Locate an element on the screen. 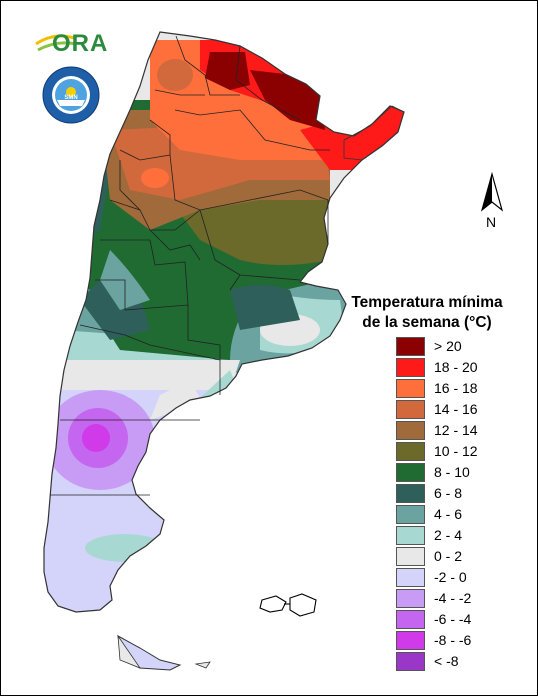 This screenshot has height=696, width=538. legend-item: -2 - 0 is located at coordinates (461, 578).